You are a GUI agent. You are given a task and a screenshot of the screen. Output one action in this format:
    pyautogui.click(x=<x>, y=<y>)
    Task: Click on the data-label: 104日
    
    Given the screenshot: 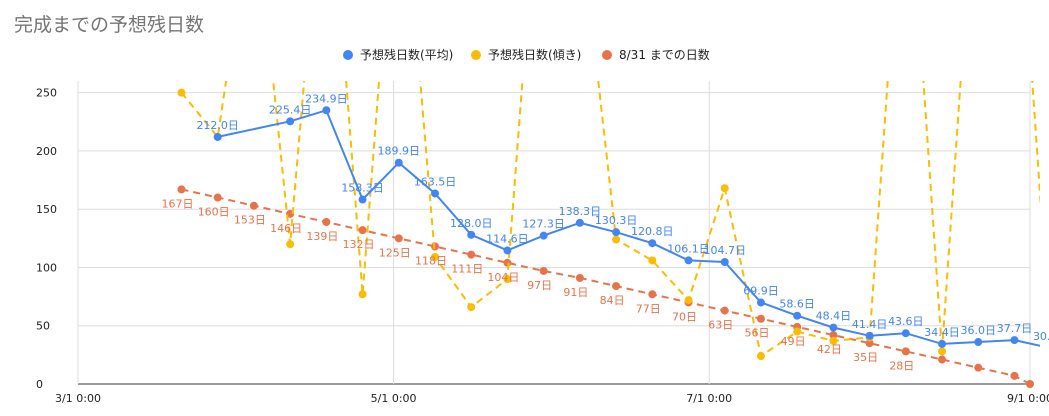 What is the action you would take?
    pyautogui.click(x=503, y=277)
    